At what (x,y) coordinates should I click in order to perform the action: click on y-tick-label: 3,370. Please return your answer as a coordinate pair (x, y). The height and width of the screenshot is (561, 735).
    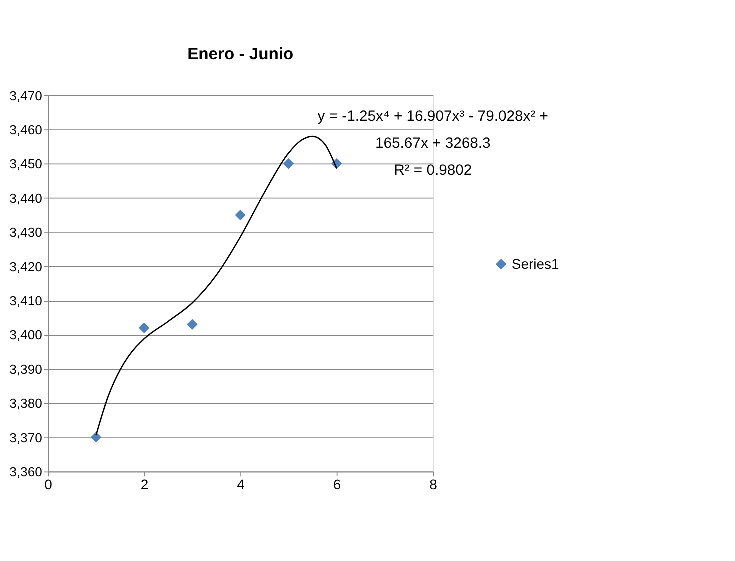
    Looking at the image, I should click on (26, 438).